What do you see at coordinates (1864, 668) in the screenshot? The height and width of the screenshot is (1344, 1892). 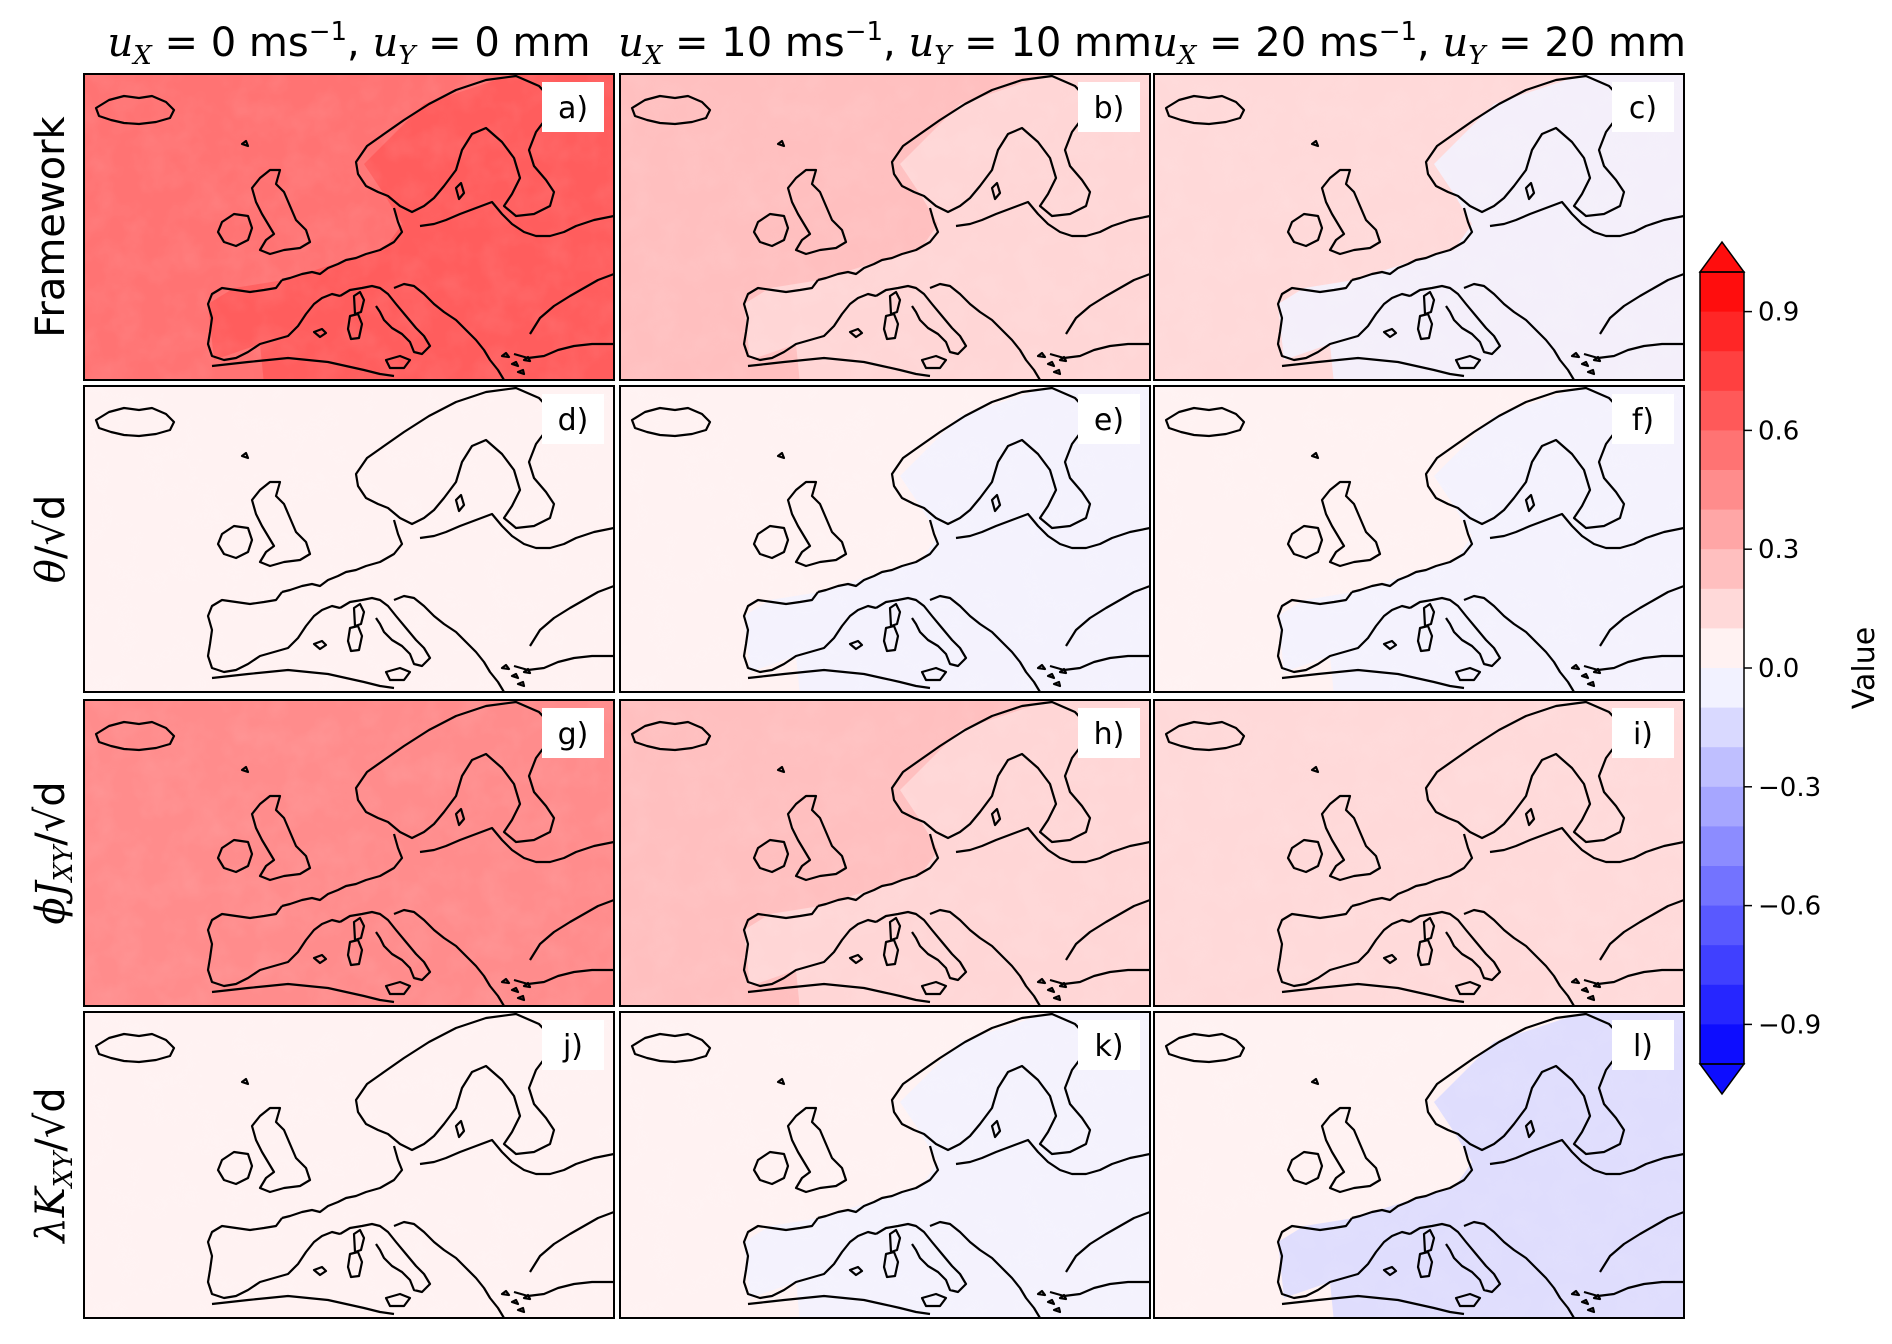 I see `colorbar-label: Value` at bounding box center [1864, 668].